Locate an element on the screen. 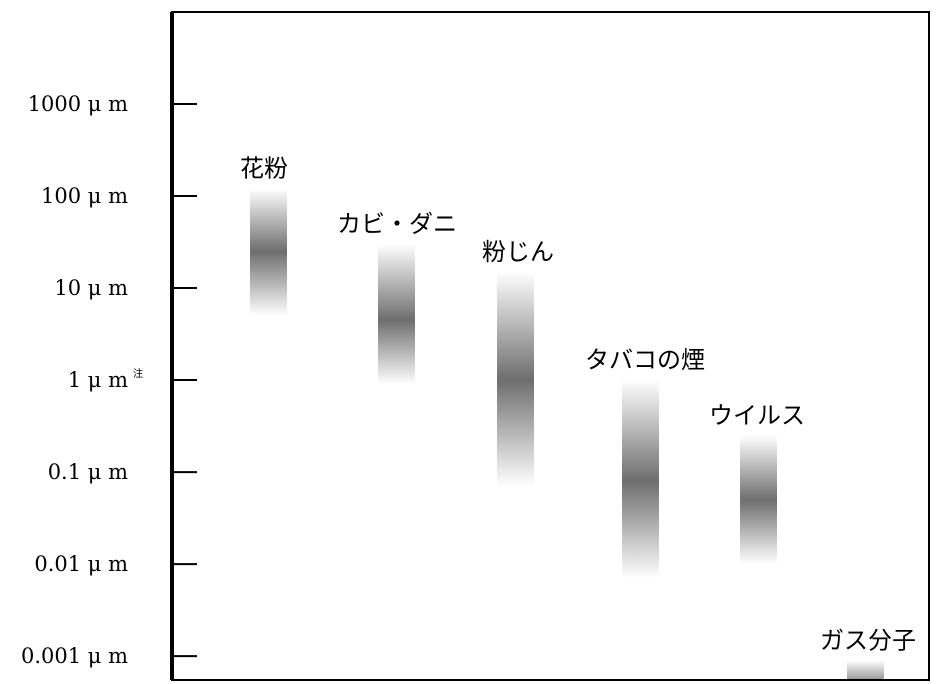 The image size is (937, 684). y-tick-label: 1000 μ m is located at coordinates (78, 104).